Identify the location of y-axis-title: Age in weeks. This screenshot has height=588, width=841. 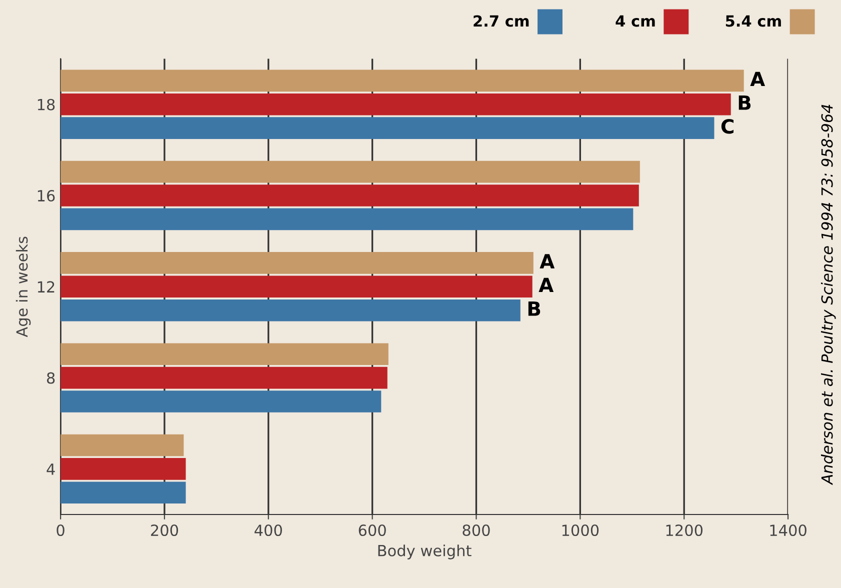
(23, 287).